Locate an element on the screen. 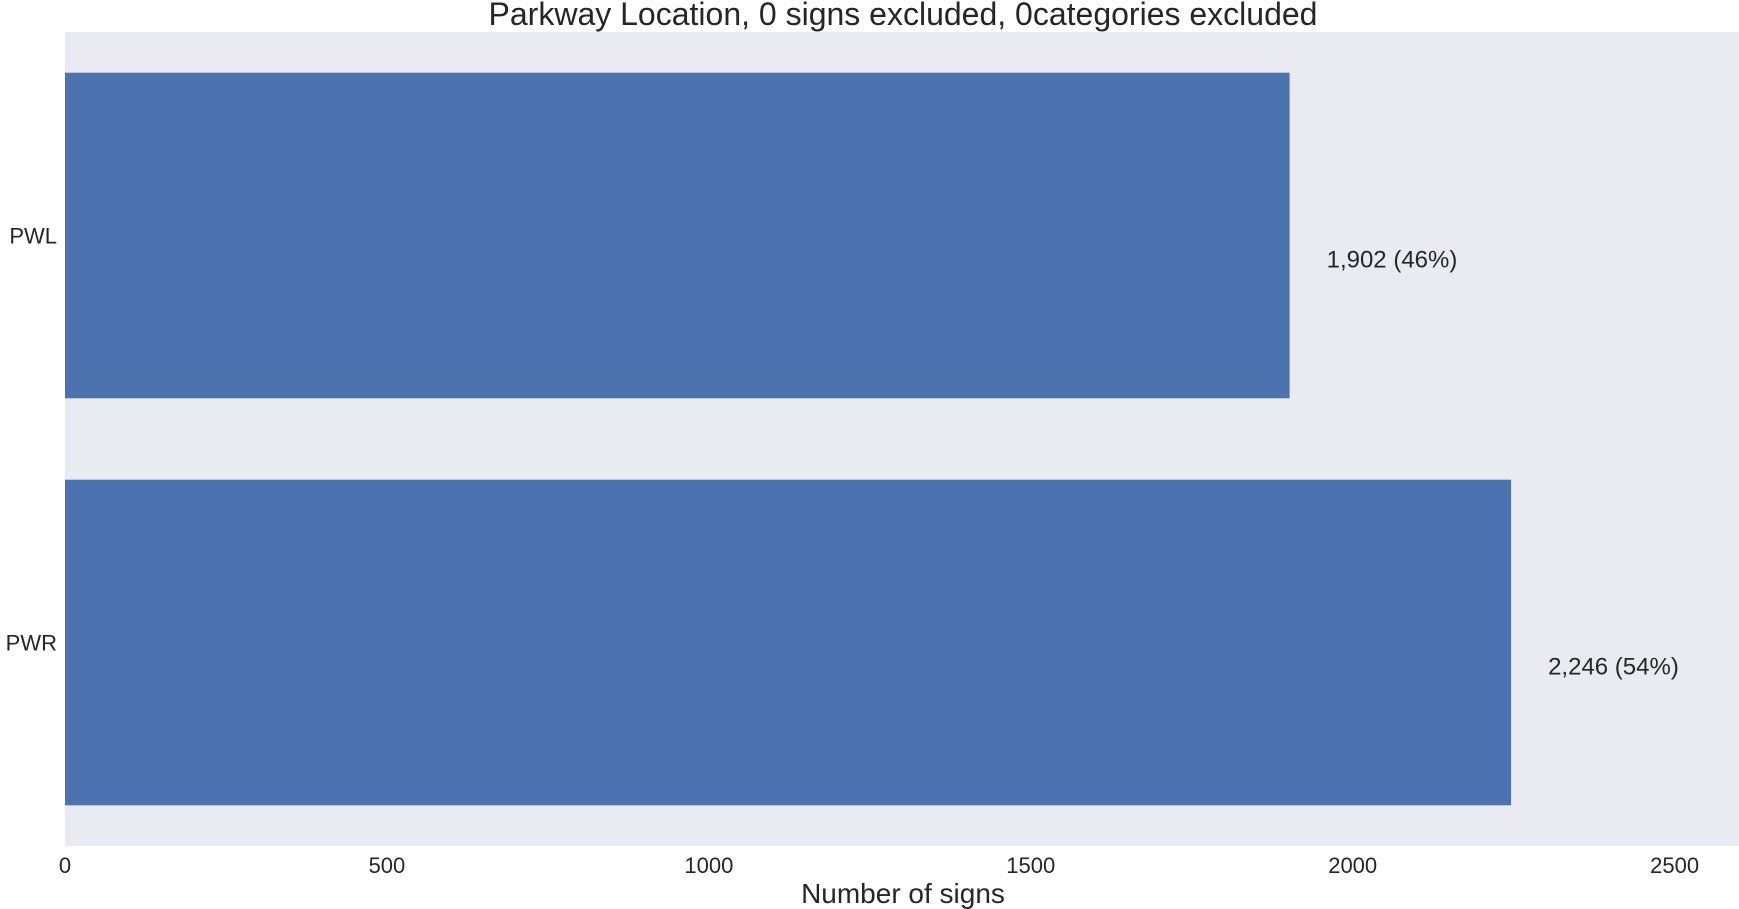 The height and width of the screenshot is (909, 1739). x-axis-label: Number of signs is located at coordinates (903, 893).